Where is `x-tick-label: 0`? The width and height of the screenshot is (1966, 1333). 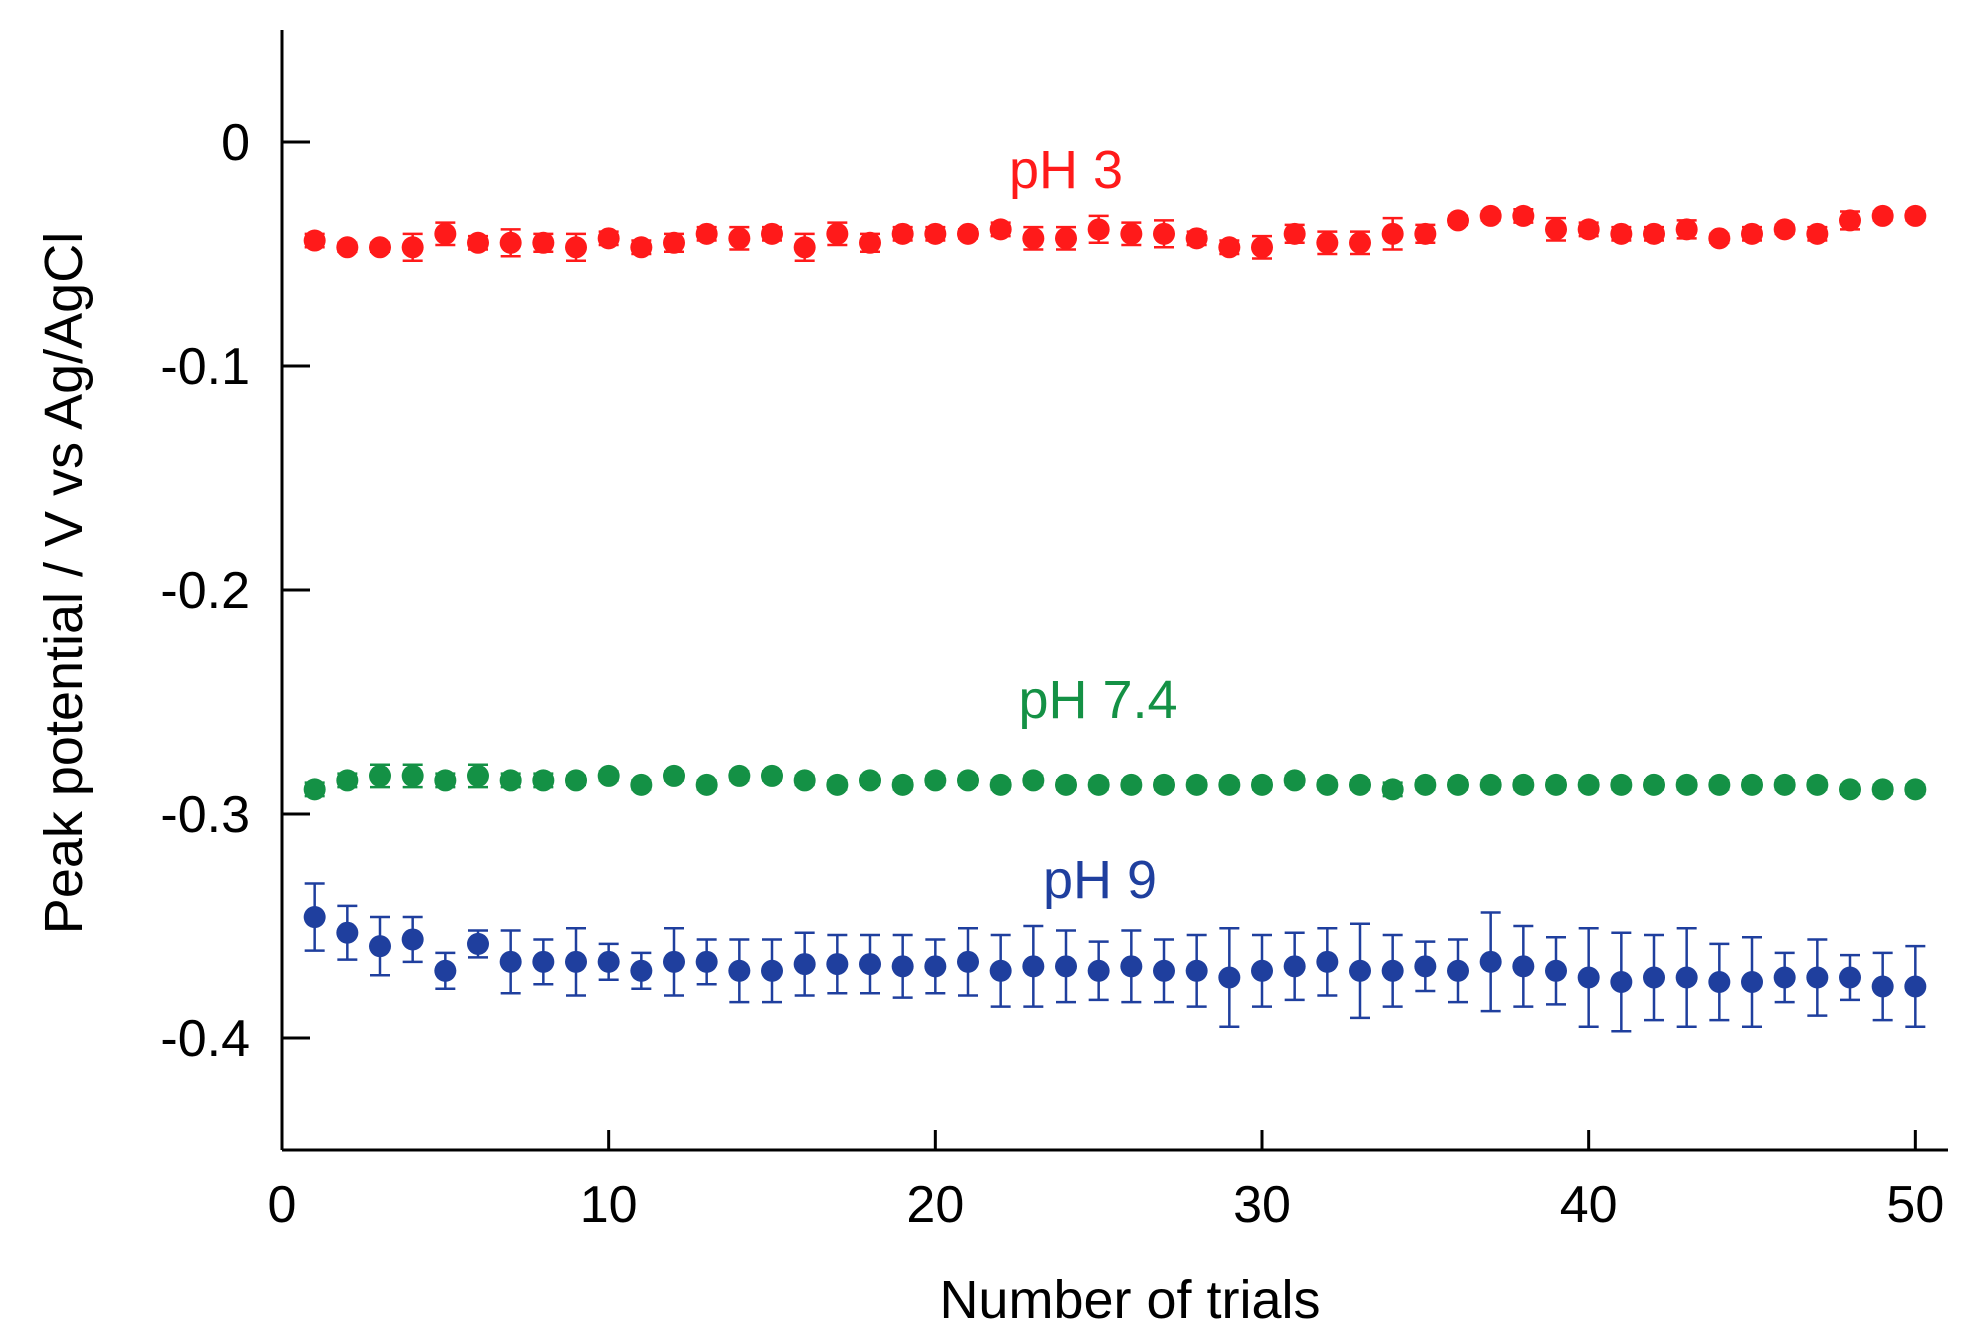 x-tick-label: 0 is located at coordinates (282, 1205).